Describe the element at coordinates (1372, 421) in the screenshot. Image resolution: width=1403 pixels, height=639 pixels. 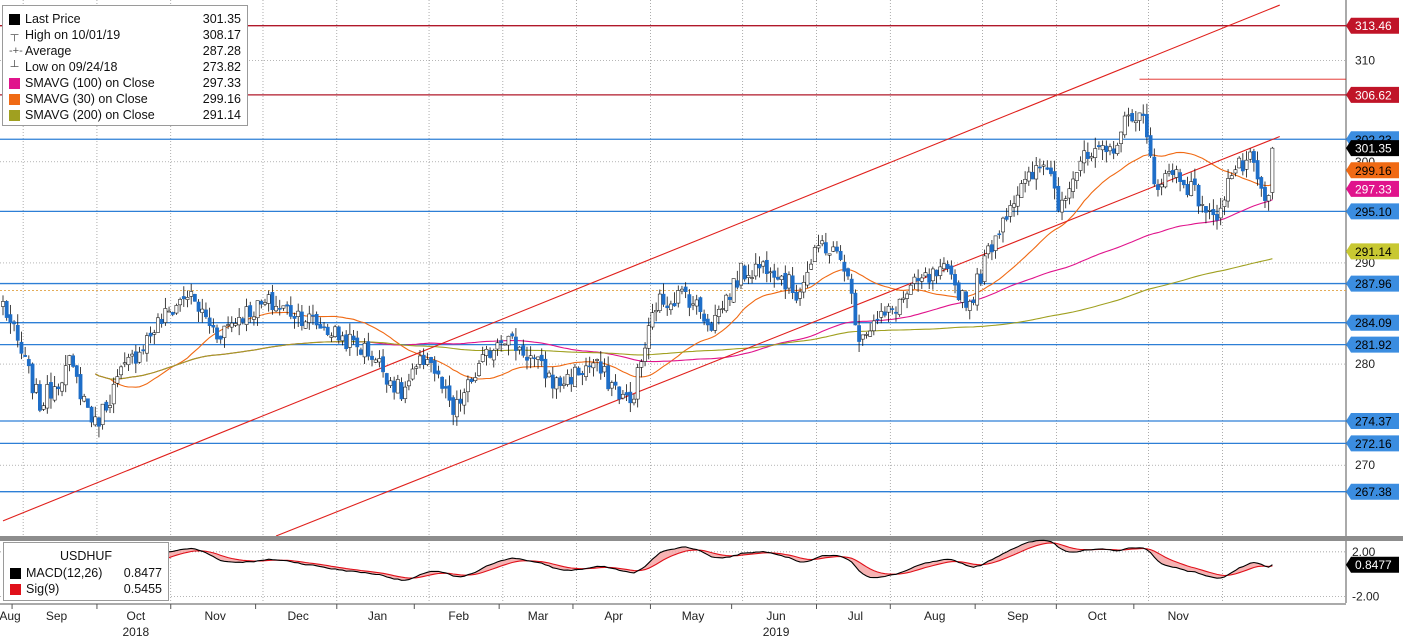
I see `level-badge: 274.37` at that location.